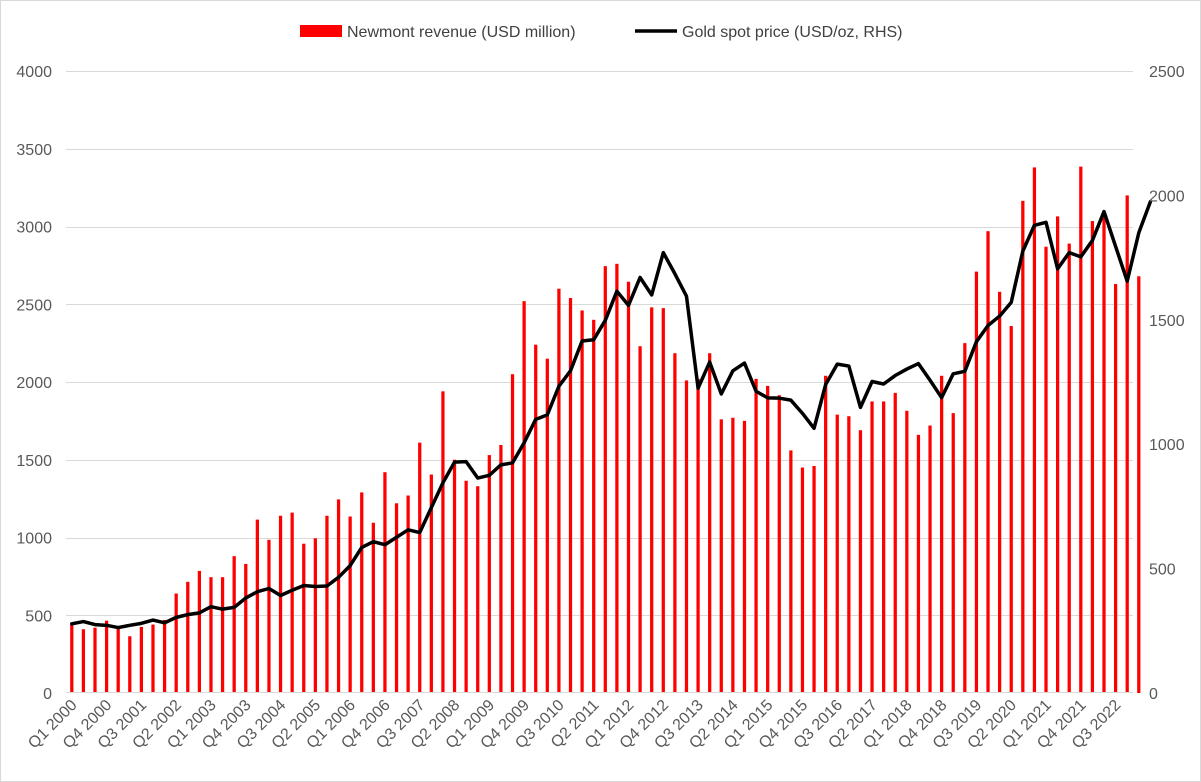 The image size is (1201, 782). What do you see at coordinates (1167, 321) in the screenshot?
I see `y-right-tick-label: 1500` at bounding box center [1167, 321].